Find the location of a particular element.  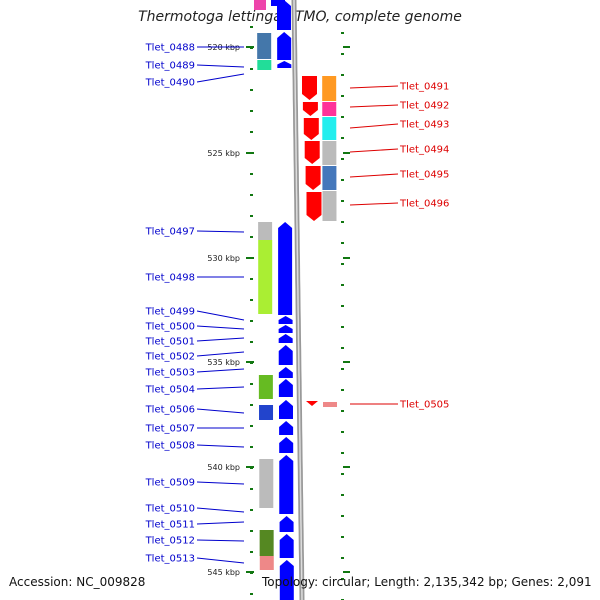

gene-label: Tlet_0489 is located at coordinates (170, 66).